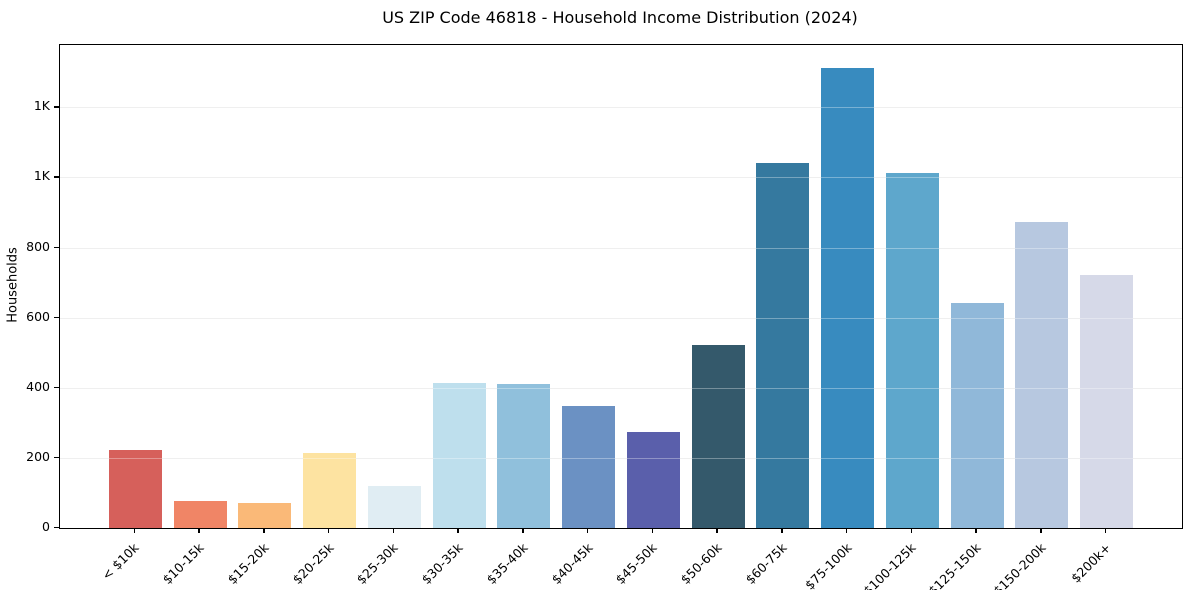  What do you see at coordinates (46, 526) in the screenshot?
I see `y-tick-label: 0` at bounding box center [46, 526].